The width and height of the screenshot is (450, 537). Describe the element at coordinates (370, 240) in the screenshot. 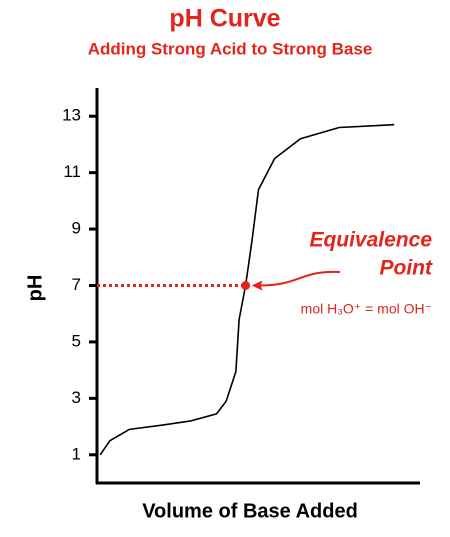

I see `annotation-text: Equivalence` at that location.